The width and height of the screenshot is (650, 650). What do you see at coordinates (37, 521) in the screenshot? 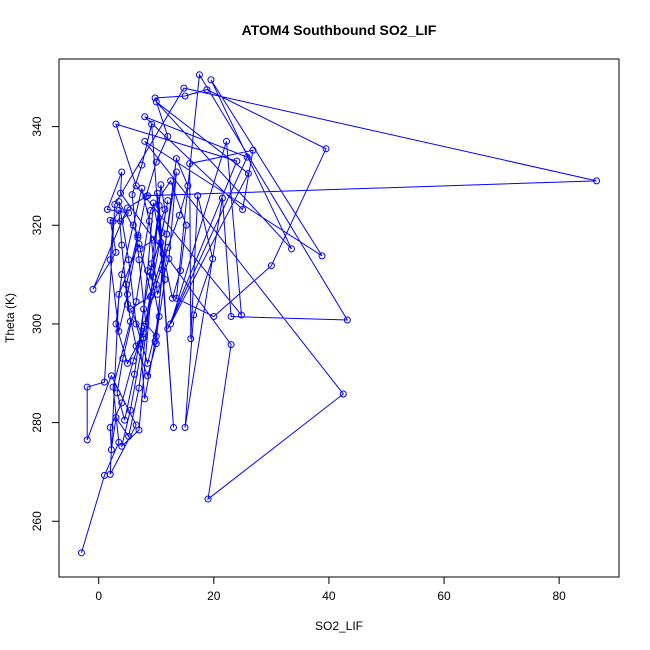
I see `y-tick-label: 260` at bounding box center [37, 521].